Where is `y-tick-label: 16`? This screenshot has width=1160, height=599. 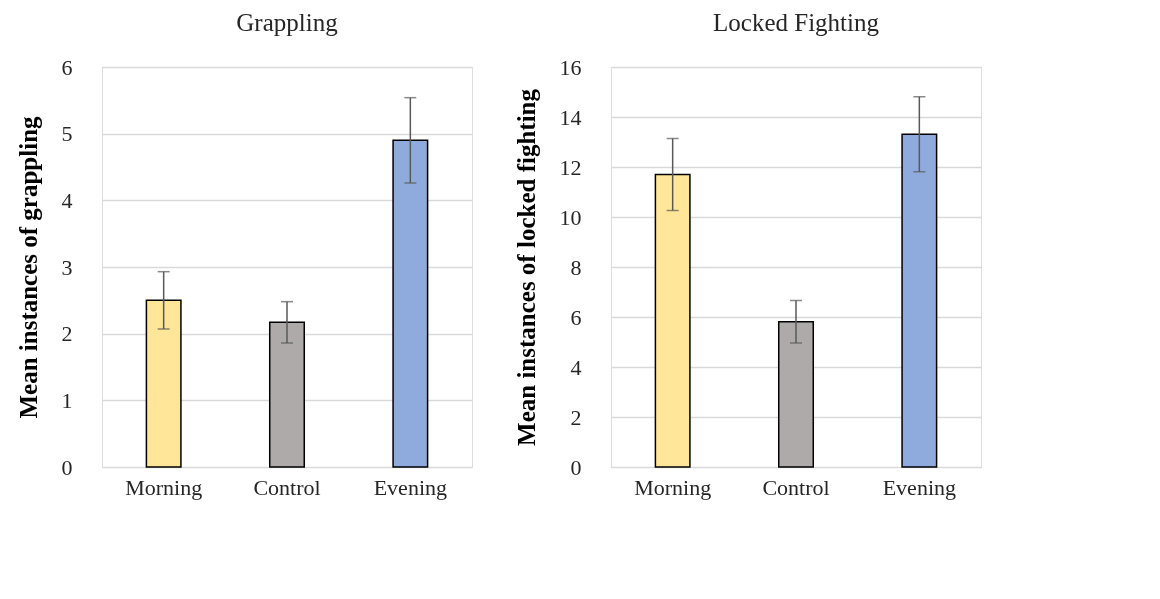
y-tick-label: 16 is located at coordinates (570, 67).